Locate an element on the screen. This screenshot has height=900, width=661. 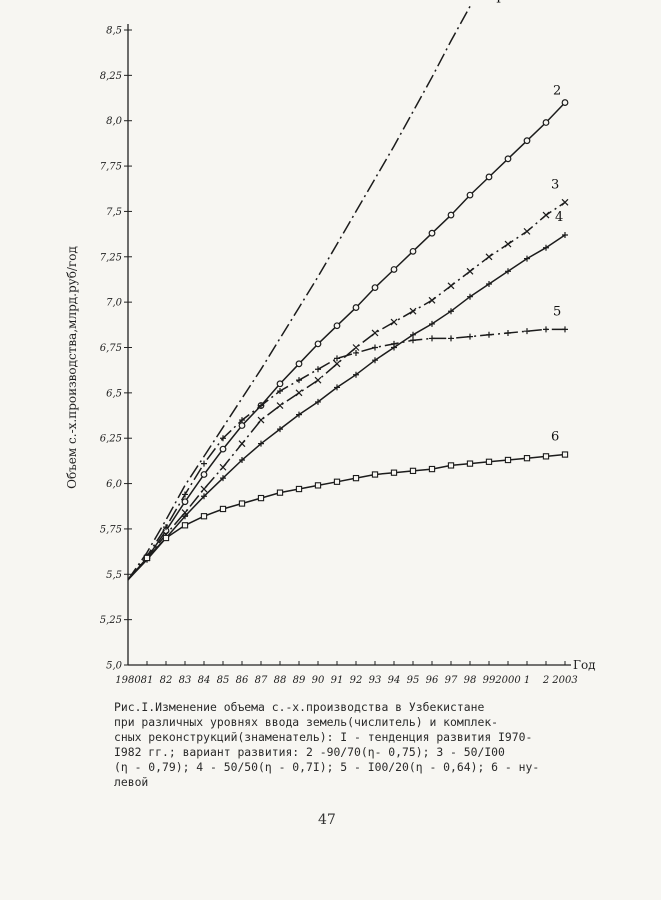
y-tick-label: 7,5 is located at coordinates (114, 212).